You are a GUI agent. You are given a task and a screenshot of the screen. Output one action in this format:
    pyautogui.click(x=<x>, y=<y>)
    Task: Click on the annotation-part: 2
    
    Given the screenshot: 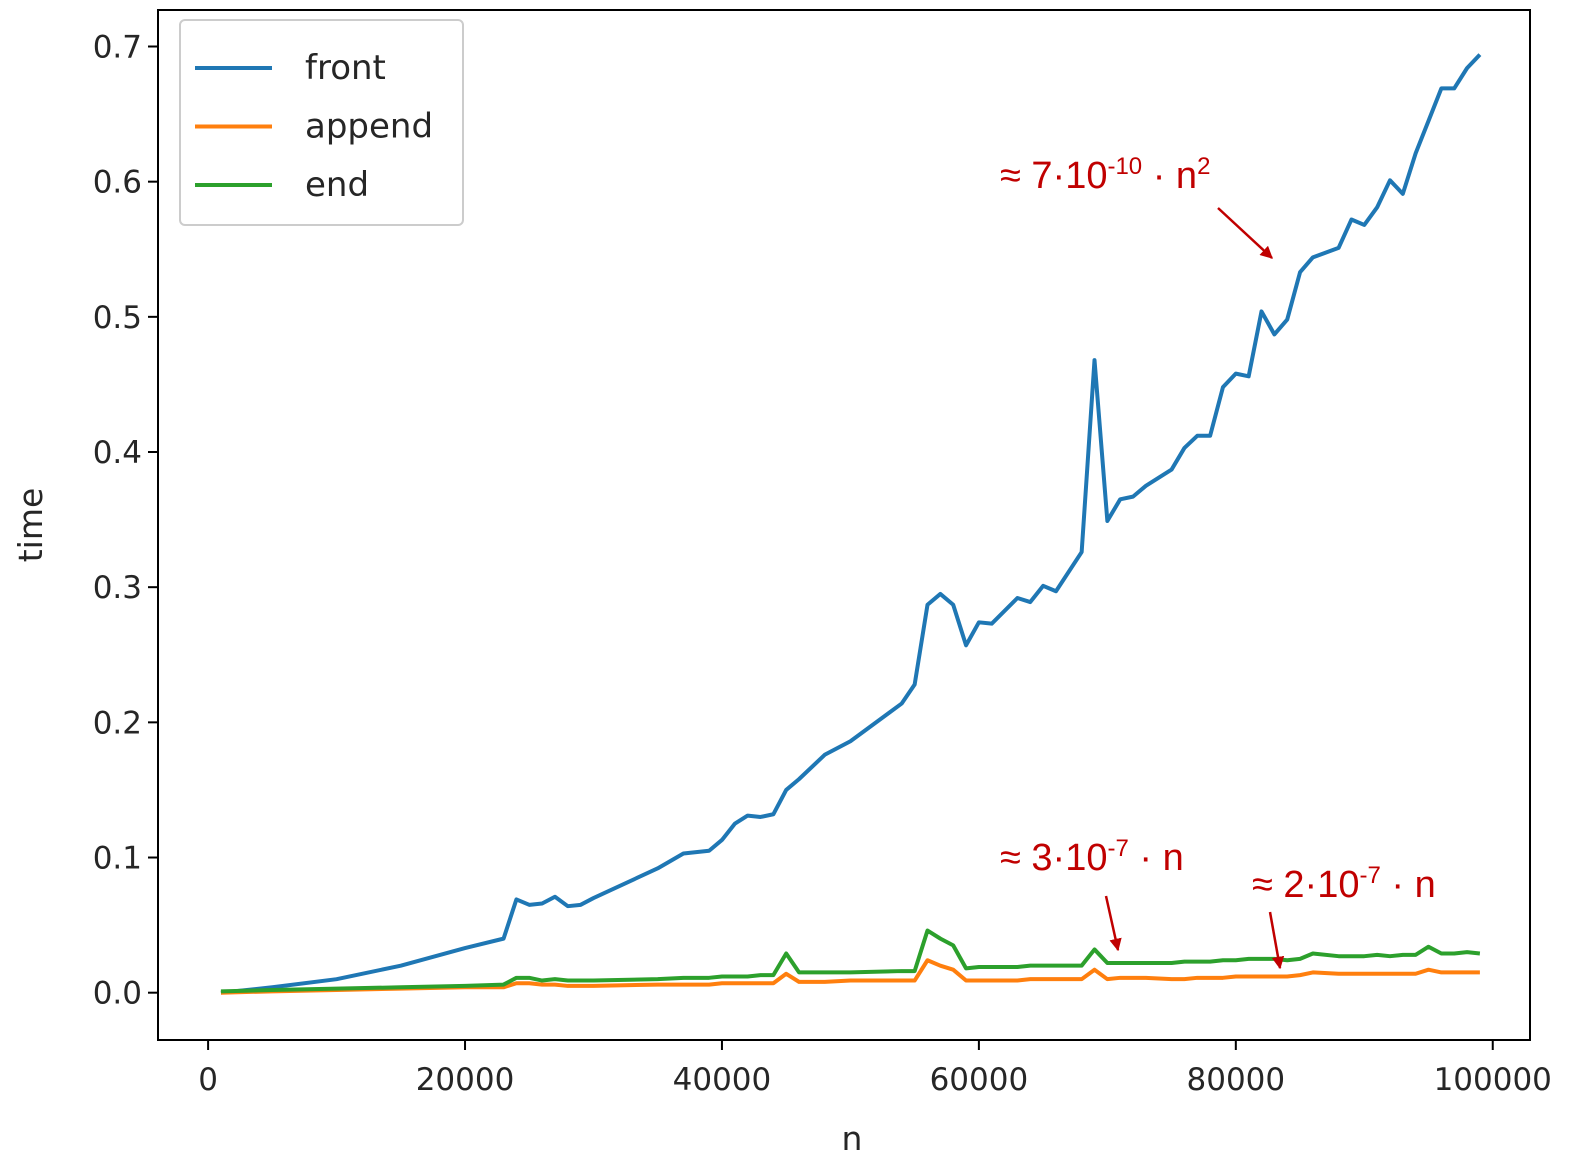 What is the action you would take?
    pyautogui.click(x=1203, y=166)
    